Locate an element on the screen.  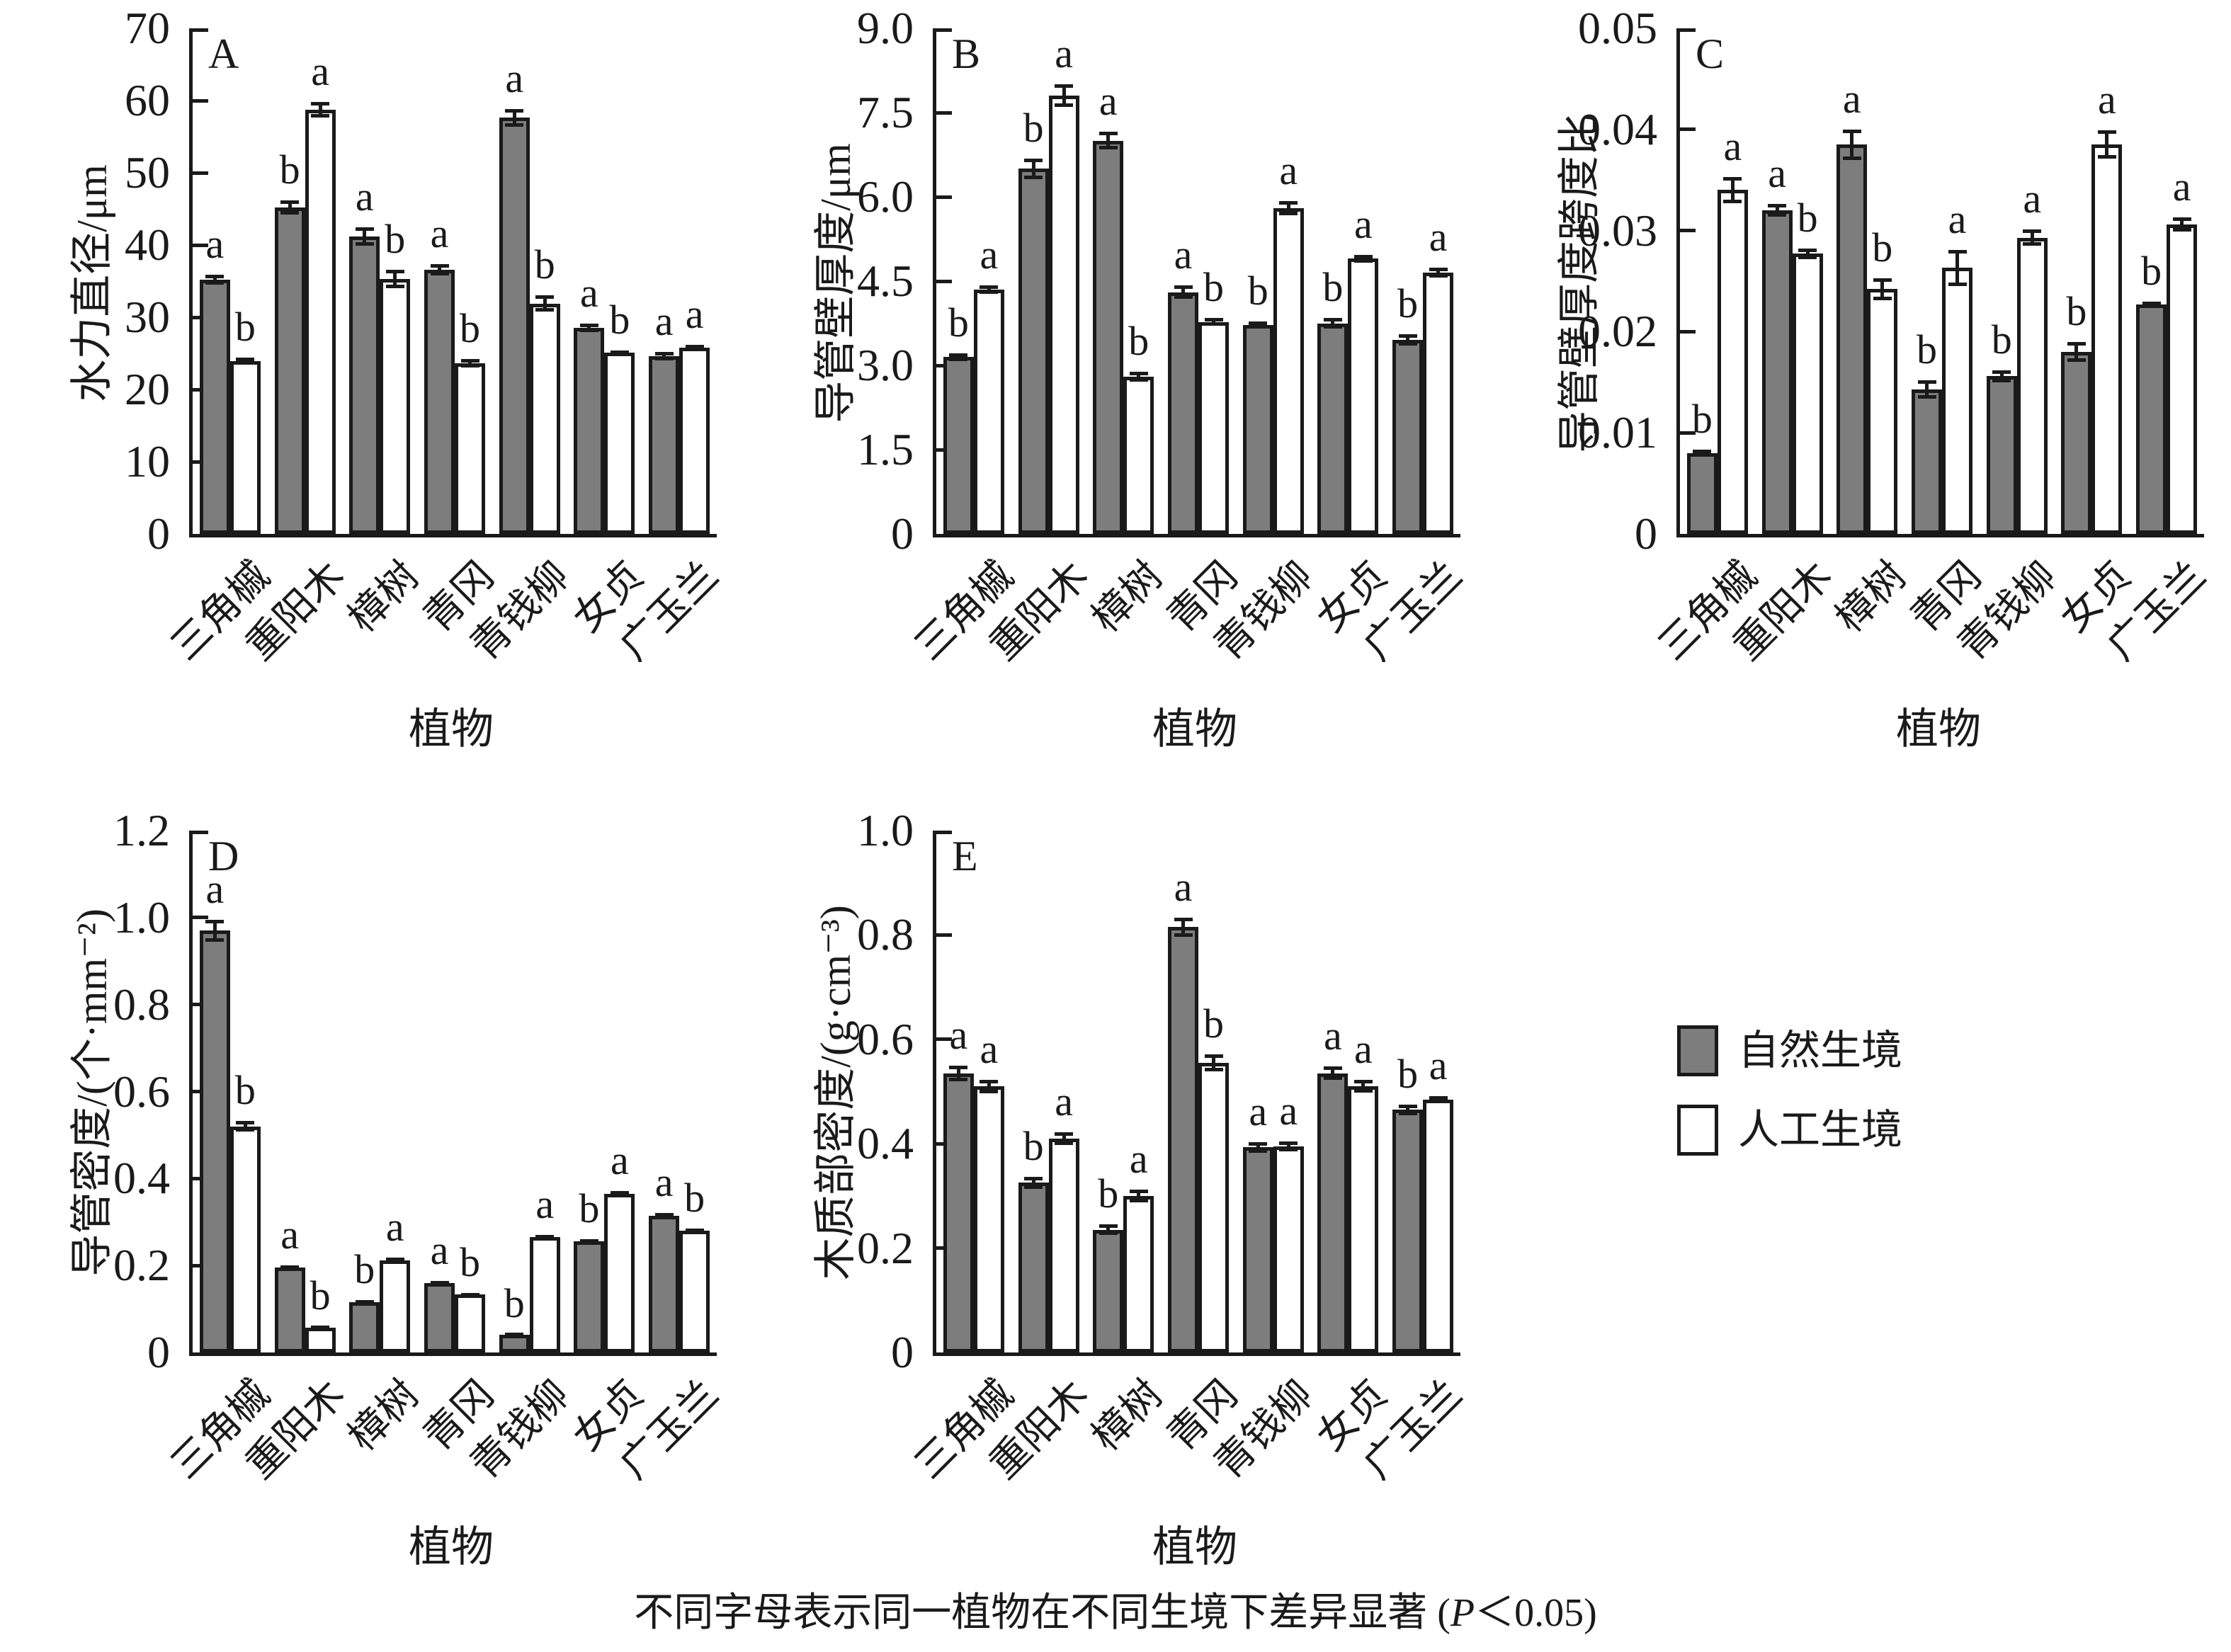
y-tick-label: 1.2 is located at coordinates (141, 830).